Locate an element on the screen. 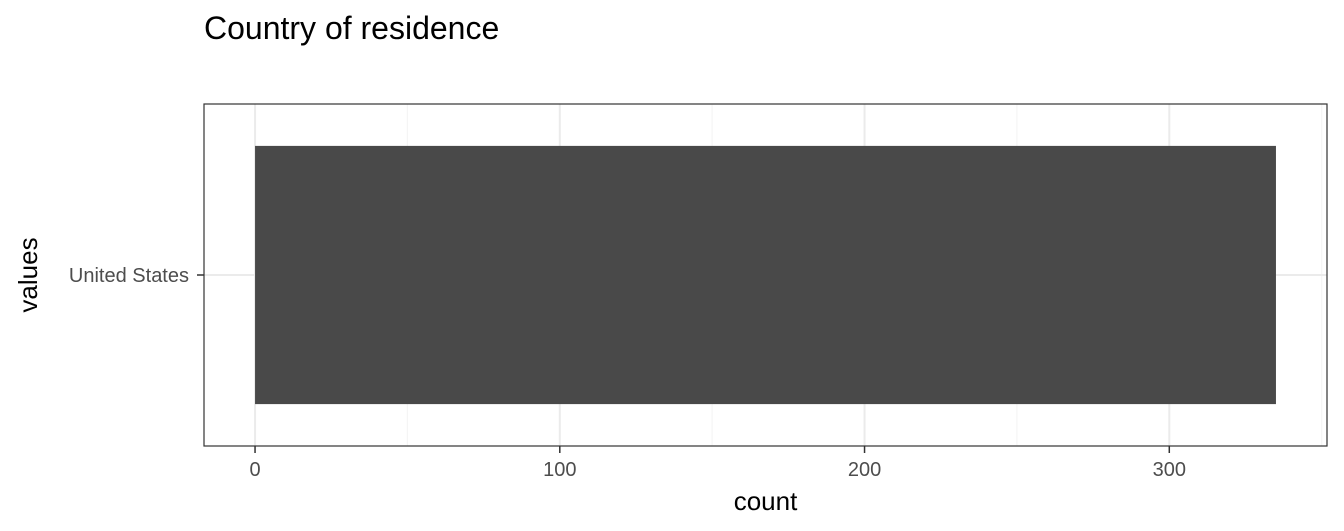  y-axis: United States is located at coordinates (136, 276).